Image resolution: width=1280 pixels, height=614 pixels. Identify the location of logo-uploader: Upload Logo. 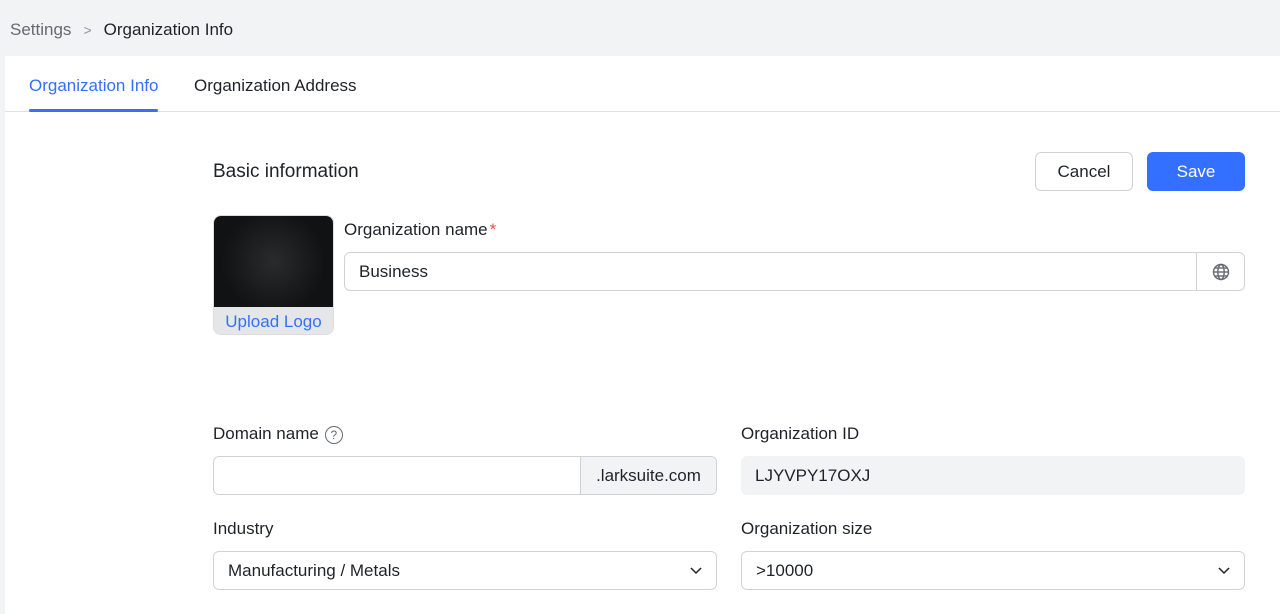
(273, 275).